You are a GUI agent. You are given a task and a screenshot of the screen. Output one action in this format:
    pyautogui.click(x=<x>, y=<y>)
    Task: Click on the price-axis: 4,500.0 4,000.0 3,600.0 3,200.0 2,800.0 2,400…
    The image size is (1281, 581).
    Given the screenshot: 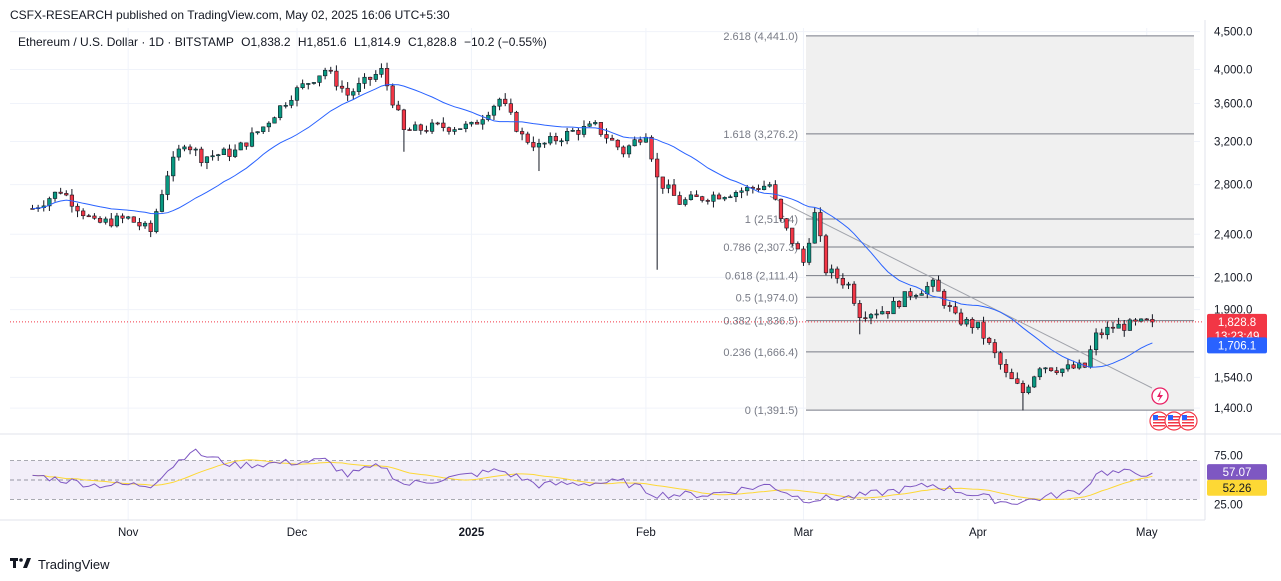 What is the action you would take?
    pyautogui.click(x=1228, y=270)
    